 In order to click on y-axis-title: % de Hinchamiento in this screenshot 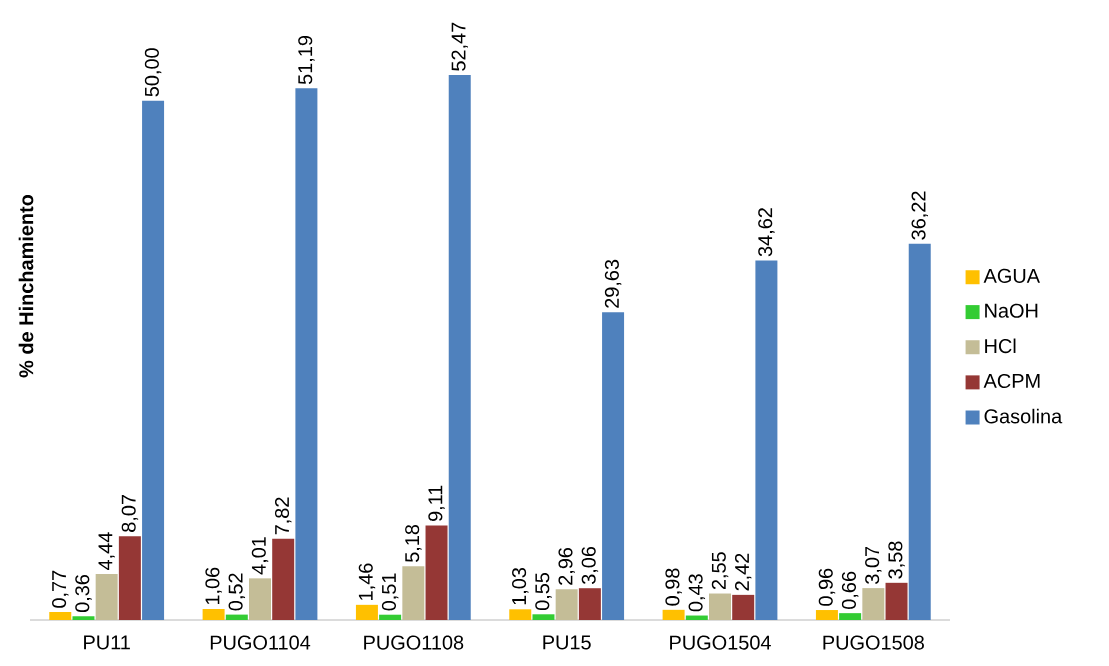, I will do `click(26, 286)`.